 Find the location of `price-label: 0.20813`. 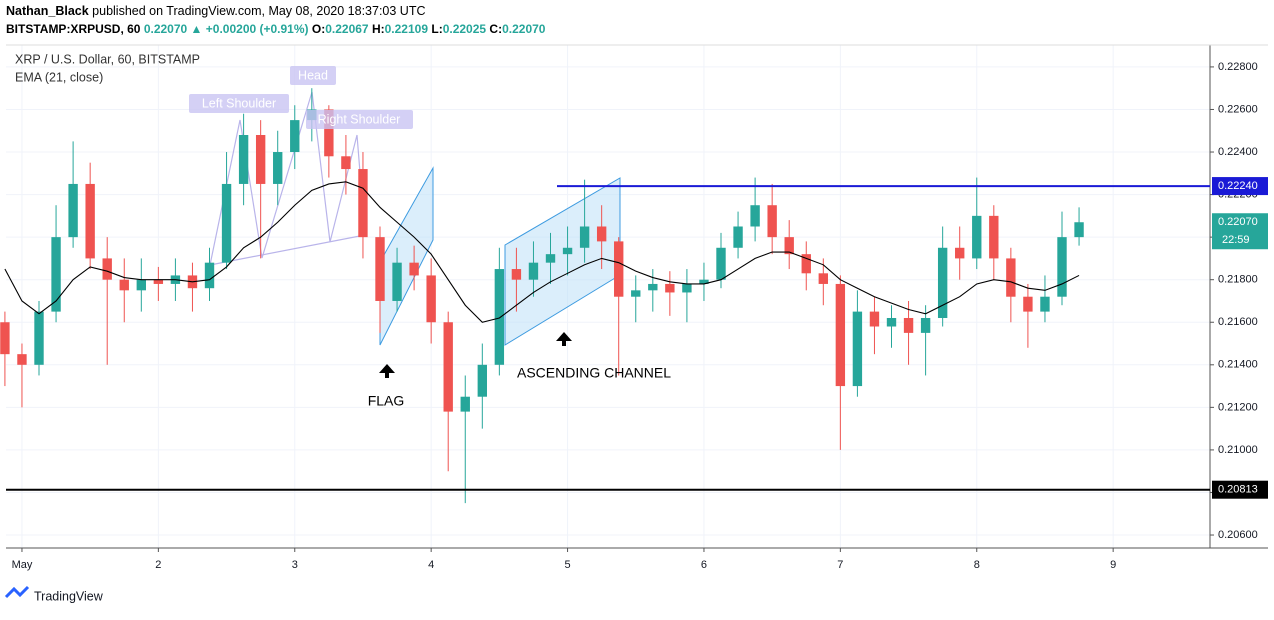

price-label: 0.20813 is located at coordinates (1238, 490).